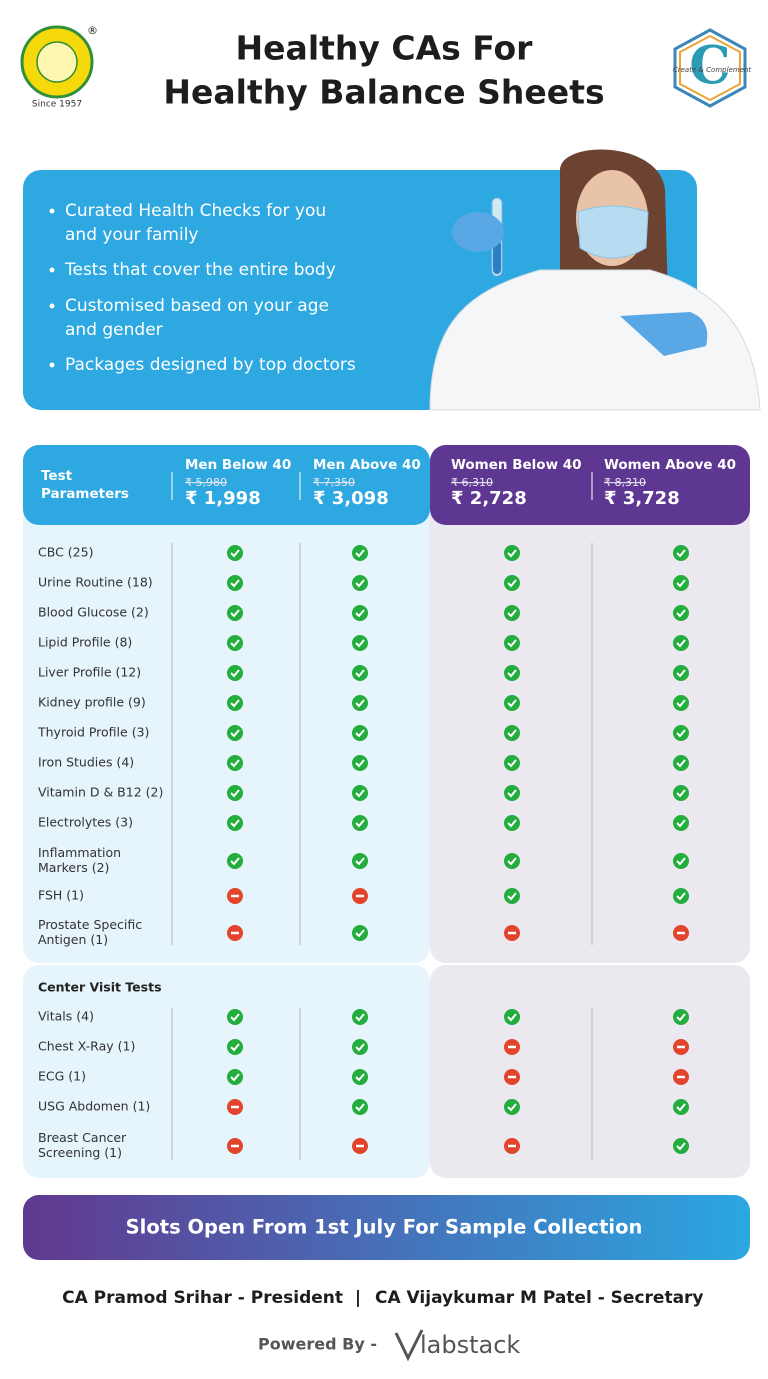 The height and width of the screenshot is (1379, 768). Describe the element at coordinates (57, 476) in the screenshot. I see `parameter-header: Test` at that location.